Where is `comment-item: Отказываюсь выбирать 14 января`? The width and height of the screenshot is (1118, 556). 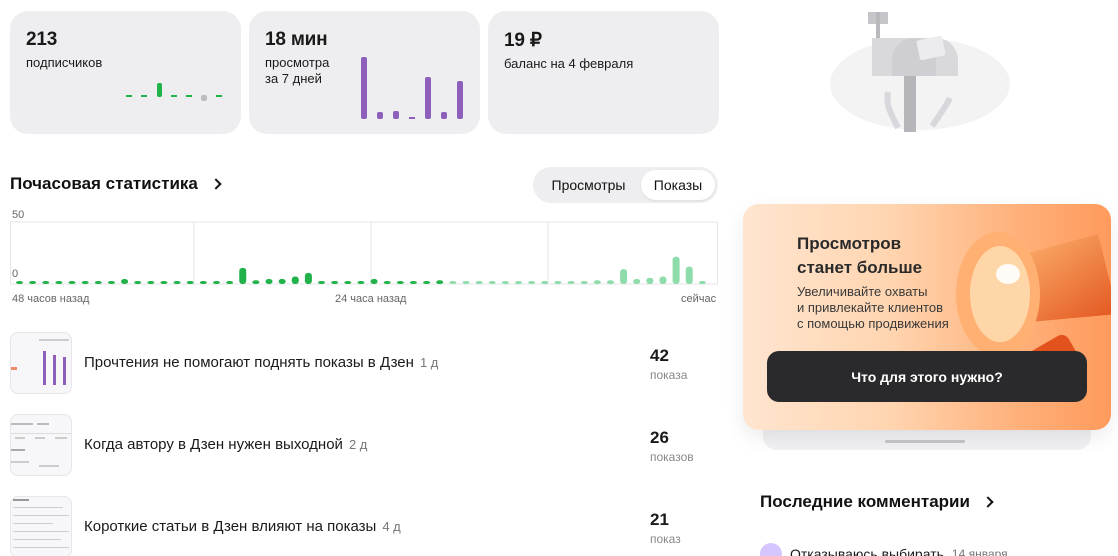 comment-item: Отказываюсь выбирать 14 января is located at coordinates (884, 549).